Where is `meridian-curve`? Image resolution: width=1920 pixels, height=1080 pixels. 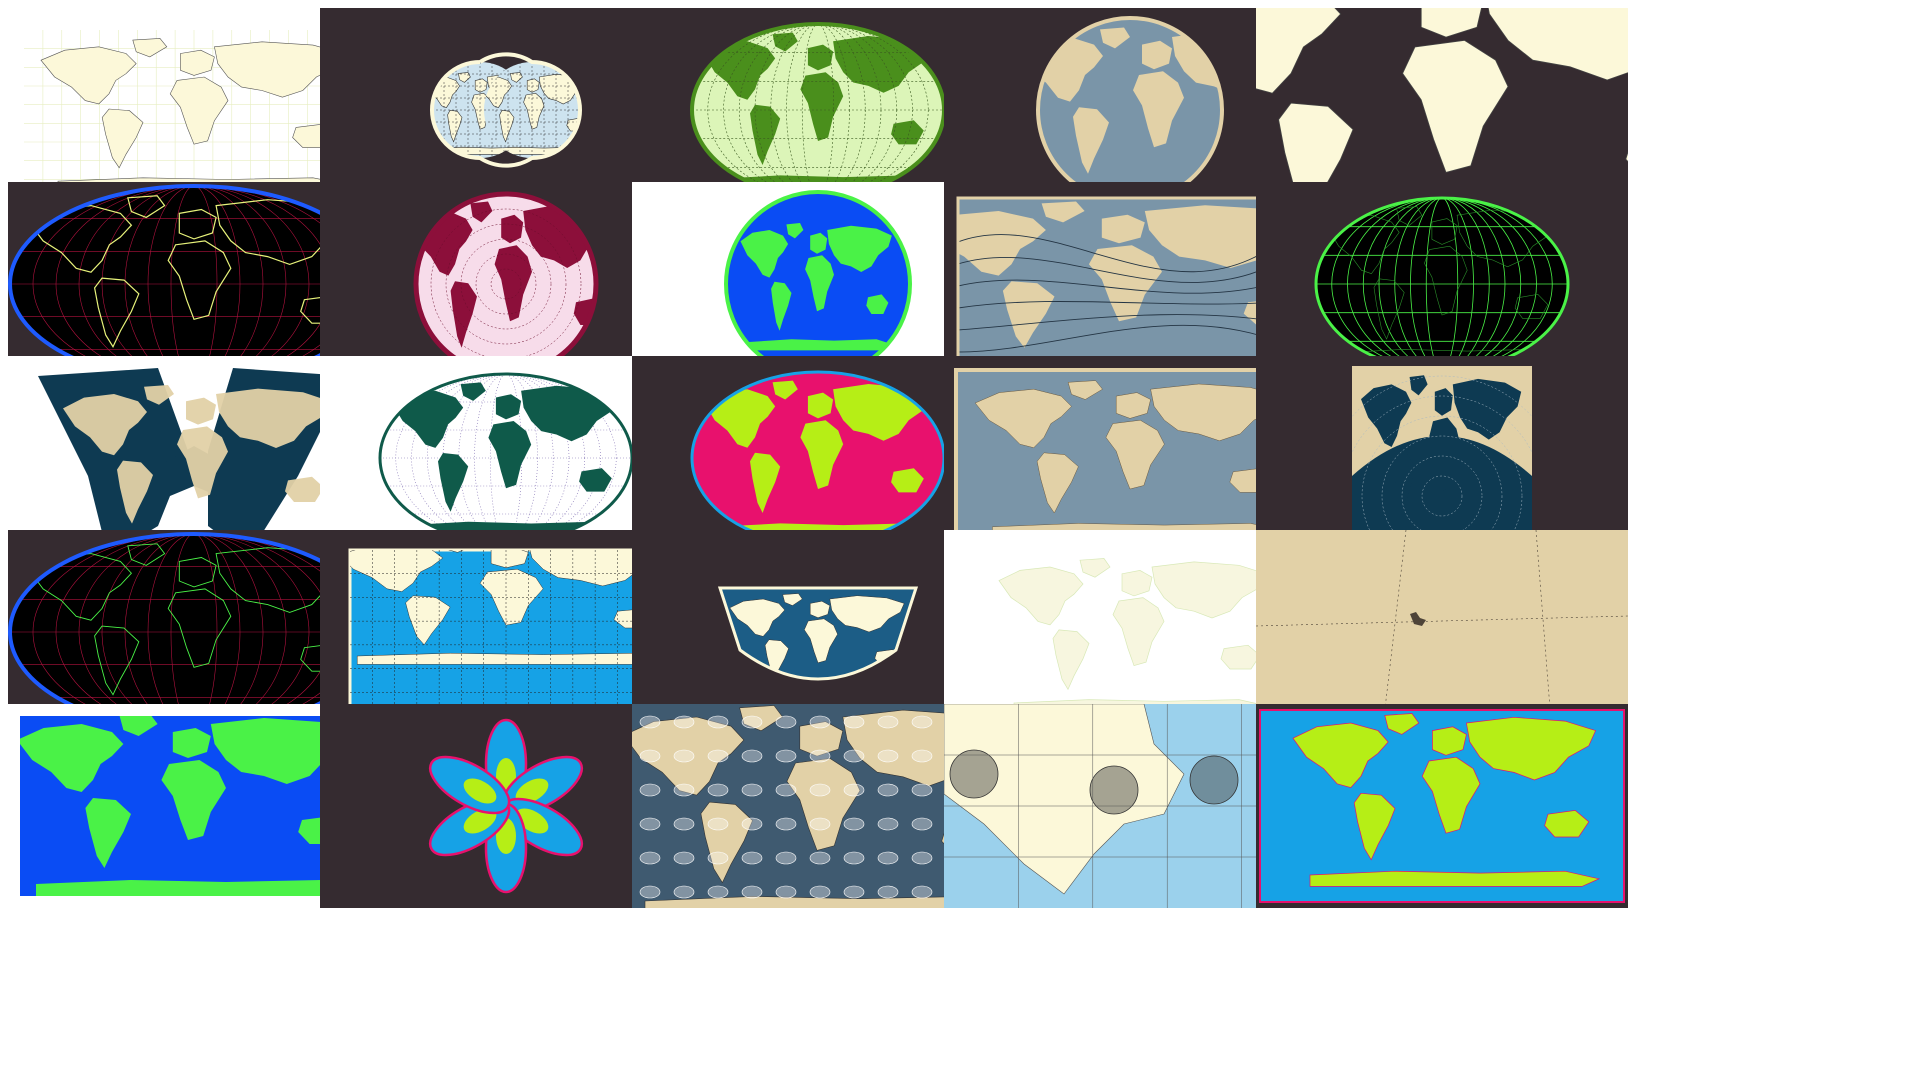 meridian-curve is located at coordinates (506, 458).